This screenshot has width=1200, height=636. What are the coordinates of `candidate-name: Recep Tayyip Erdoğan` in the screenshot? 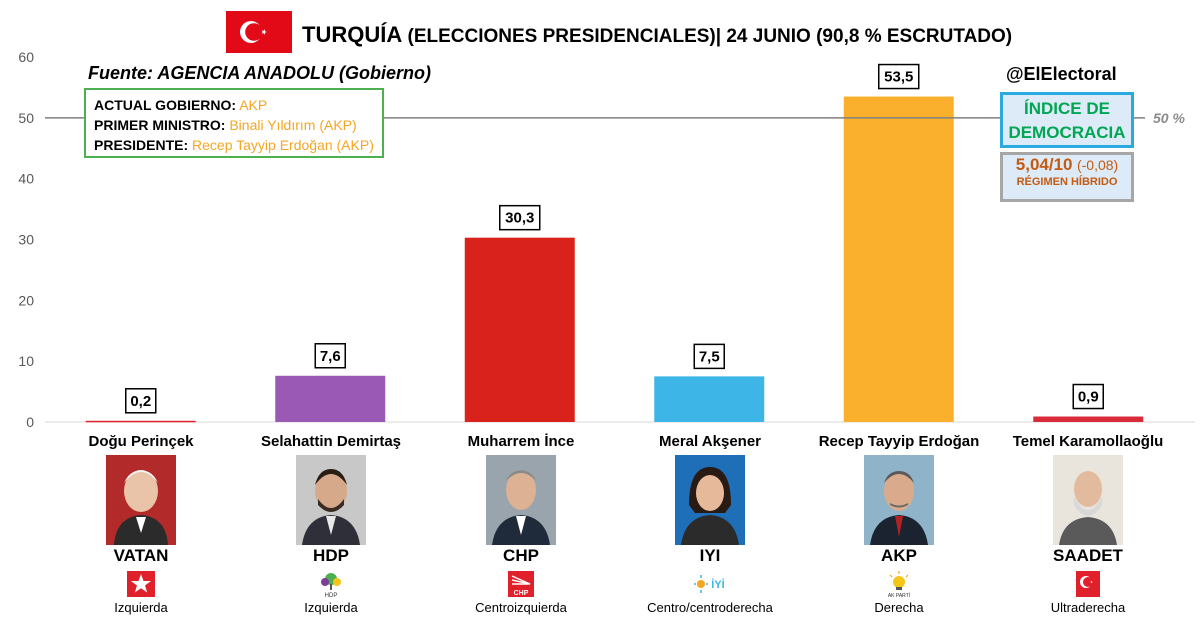 It's located at (899, 441).